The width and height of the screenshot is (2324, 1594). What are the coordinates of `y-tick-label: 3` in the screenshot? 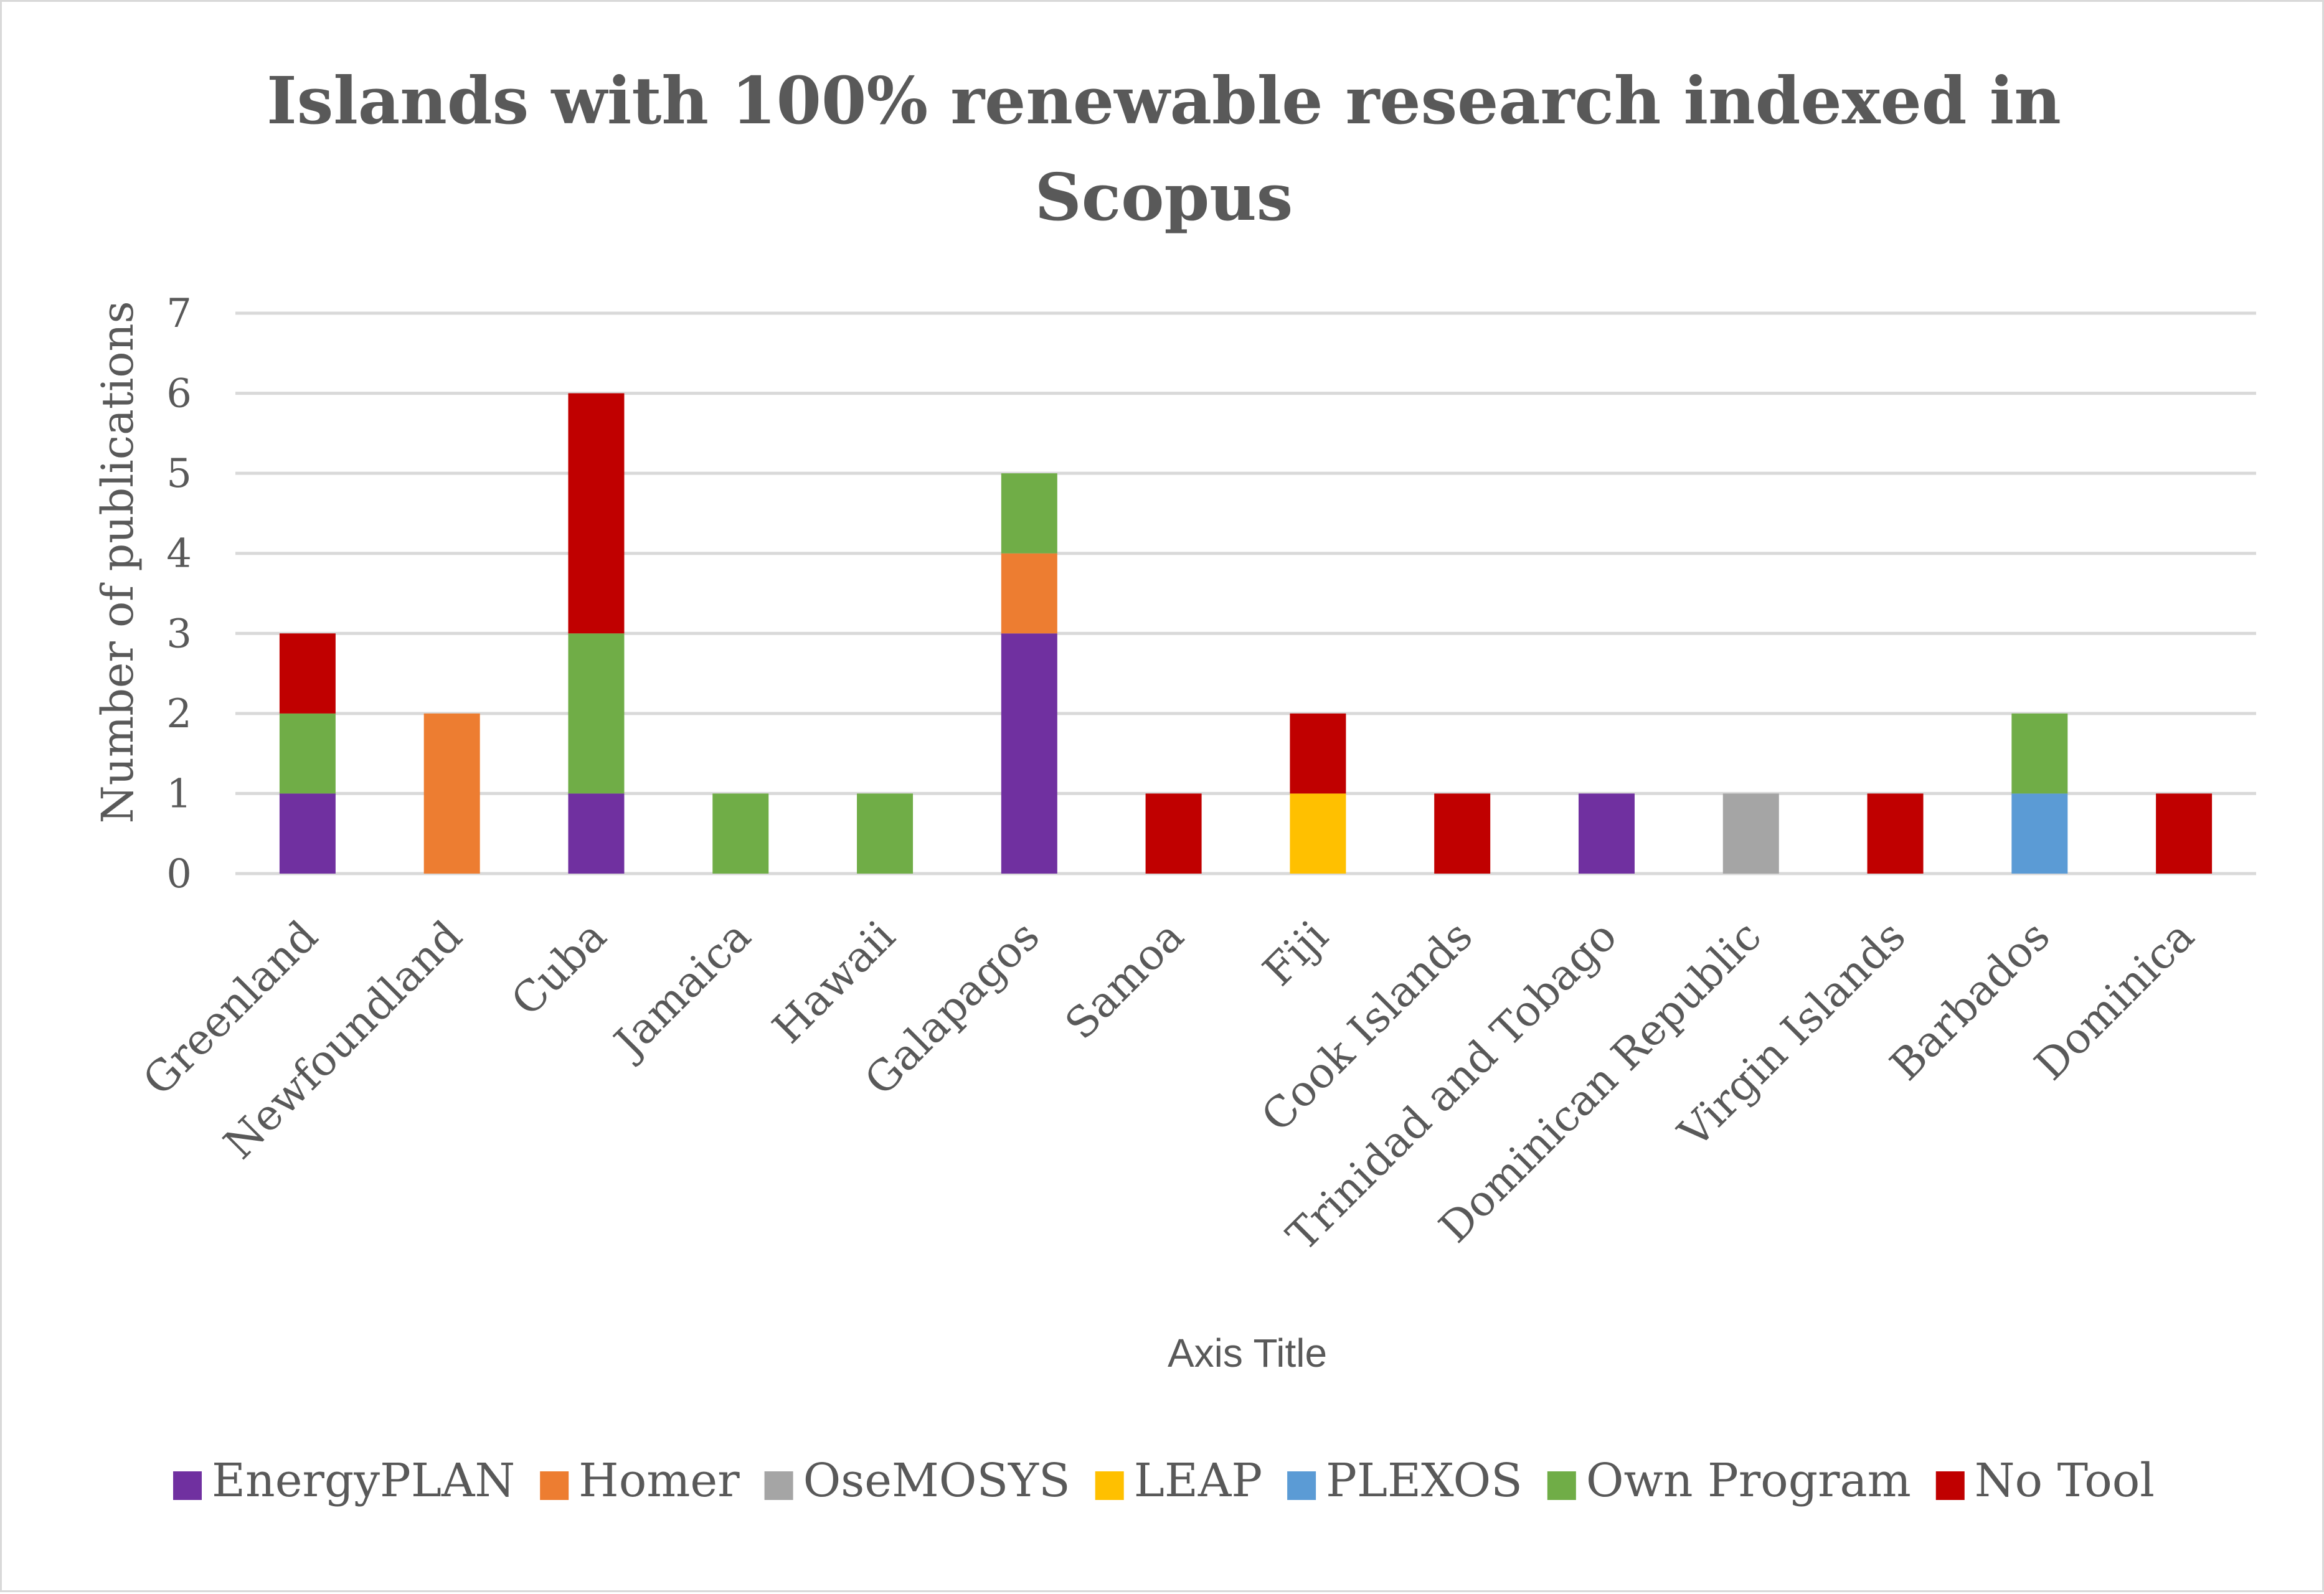 It's located at (179, 634).